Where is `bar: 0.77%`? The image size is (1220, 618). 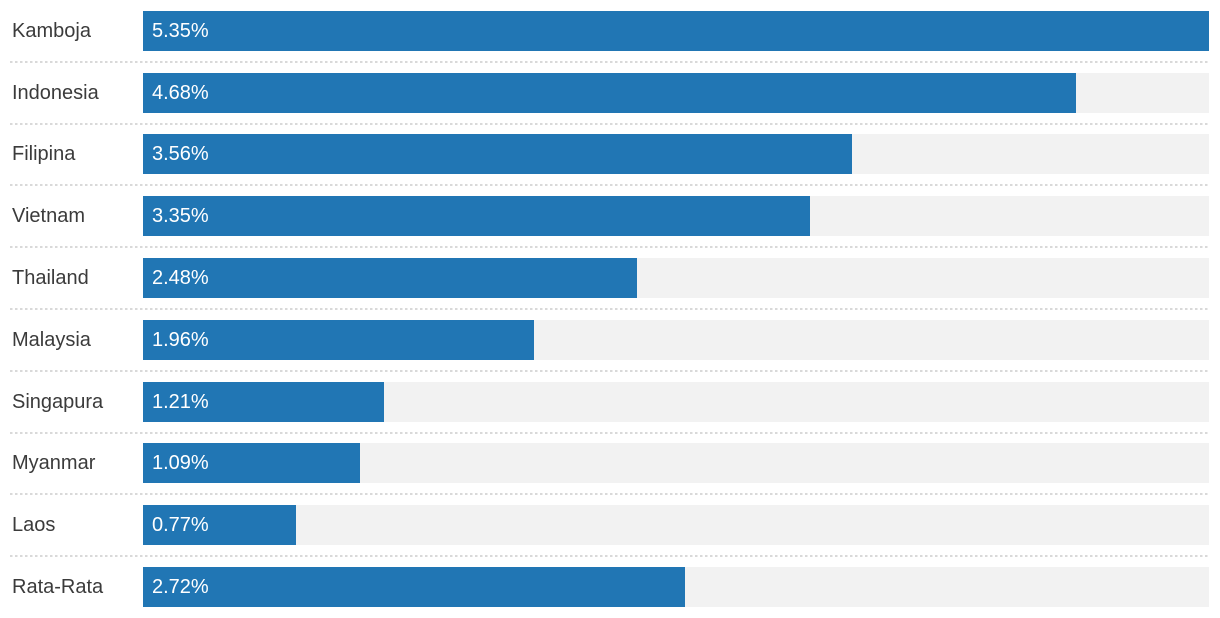 bar: 0.77% is located at coordinates (220, 525).